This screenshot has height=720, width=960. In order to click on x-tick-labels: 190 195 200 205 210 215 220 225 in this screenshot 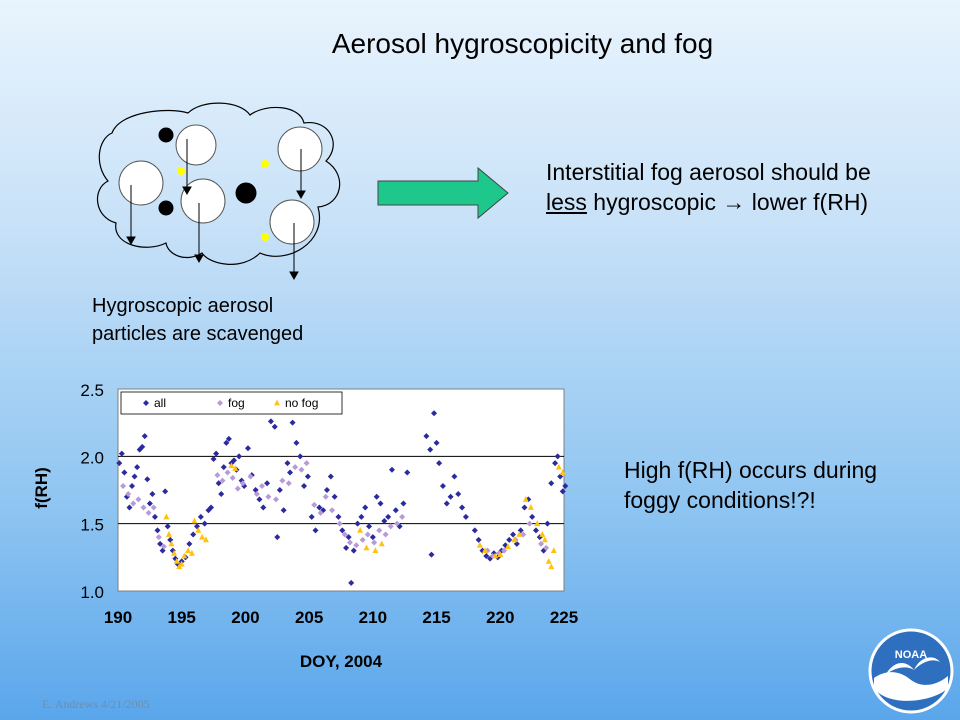, I will do `click(341, 617)`.